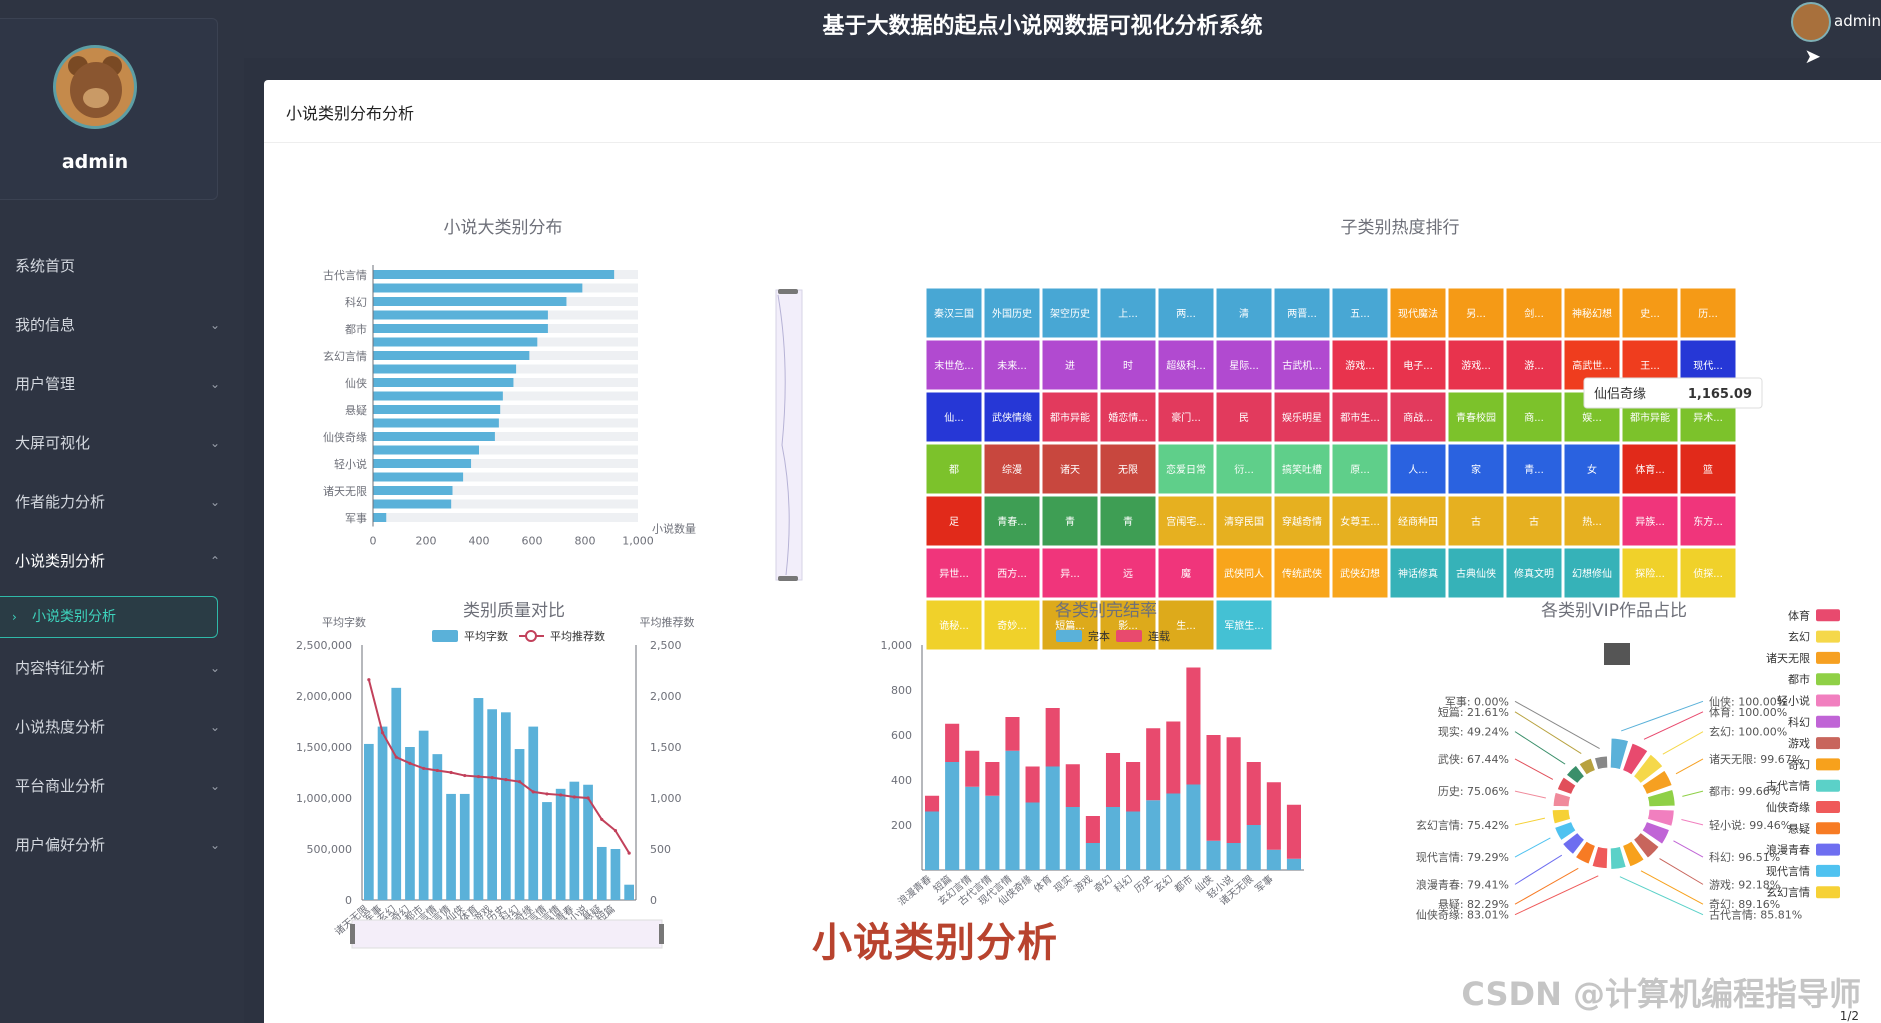  I want to click on sidebar-item-category-analysis: 小说类别分析 ⌃, so click(122, 564).